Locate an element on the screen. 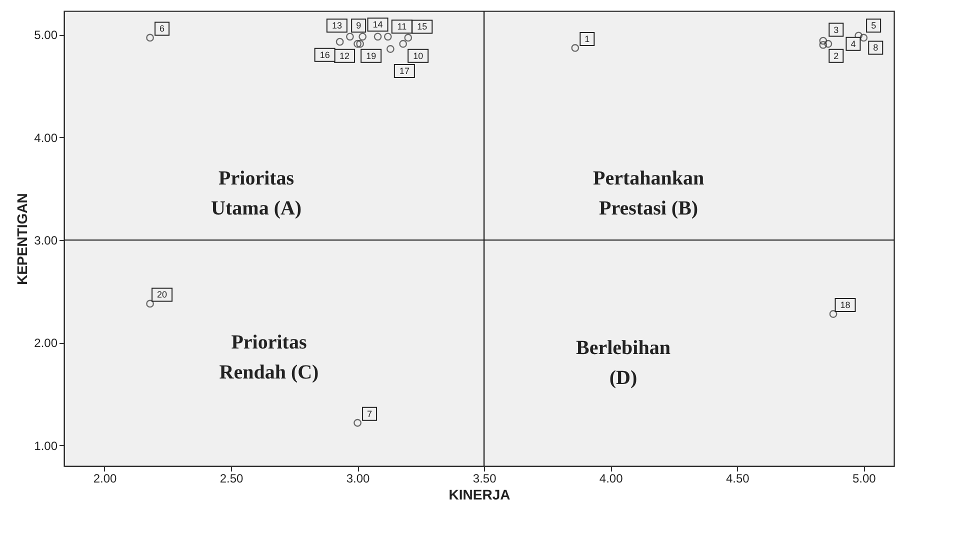 This screenshot has width=954, height=545. y-tick-label: 3.00 is located at coordinates (46, 241).